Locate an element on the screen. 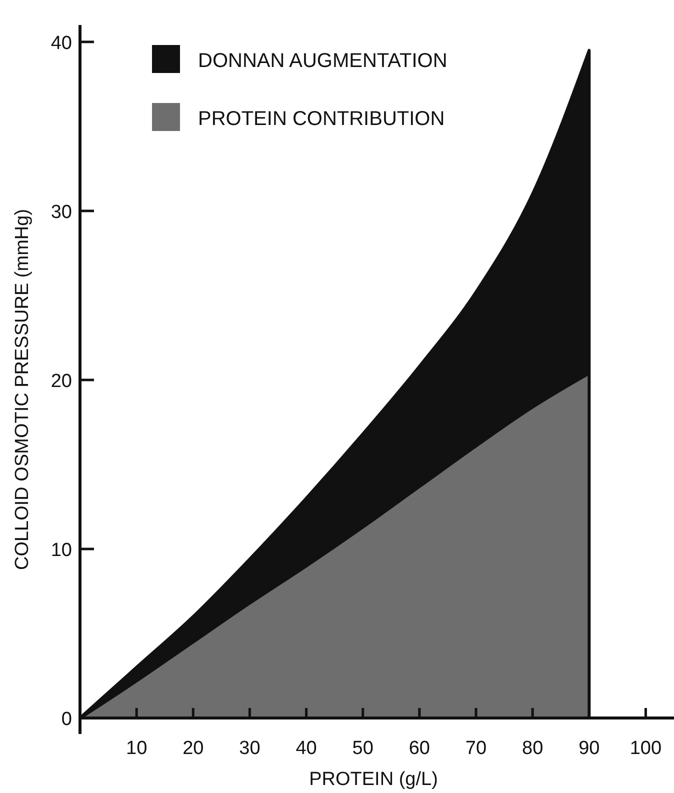 The width and height of the screenshot is (674, 793). y-tick-label: 20 is located at coordinates (61, 381).